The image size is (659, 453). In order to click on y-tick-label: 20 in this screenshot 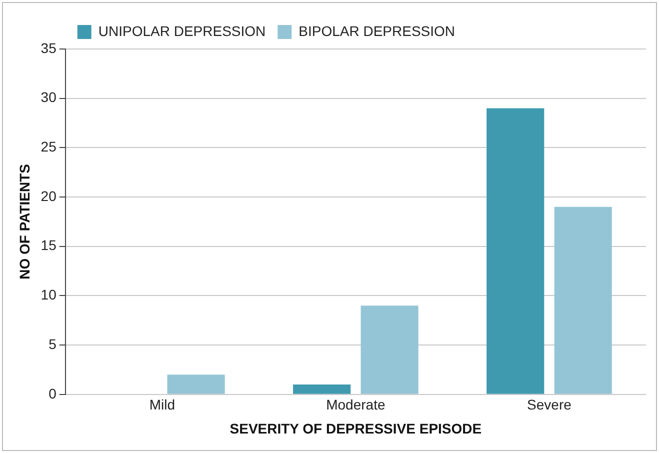, I will do `click(48, 196)`.